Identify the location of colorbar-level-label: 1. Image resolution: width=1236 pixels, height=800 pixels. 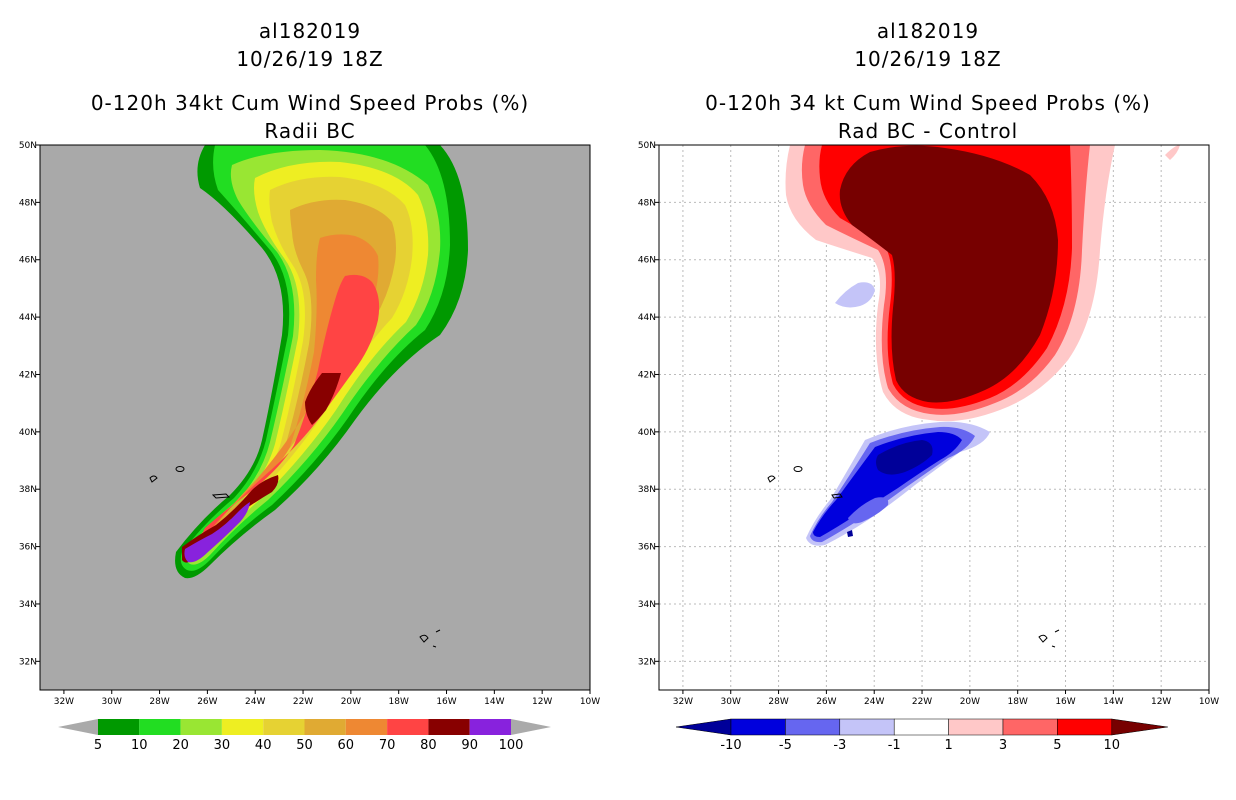
(948, 745).